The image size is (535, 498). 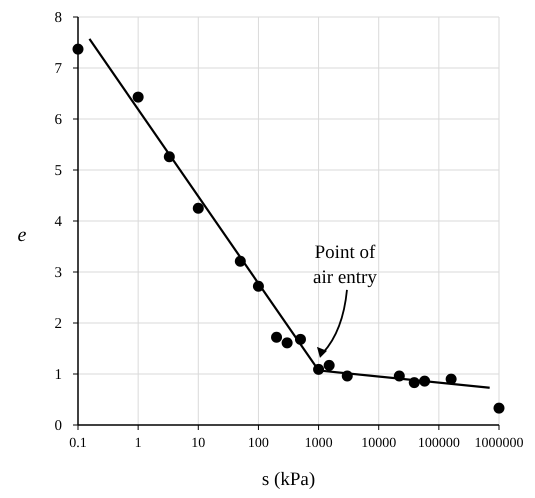 What do you see at coordinates (138, 443) in the screenshot?
I see `x-tick-label: 1` at bounding box center [138, 443].